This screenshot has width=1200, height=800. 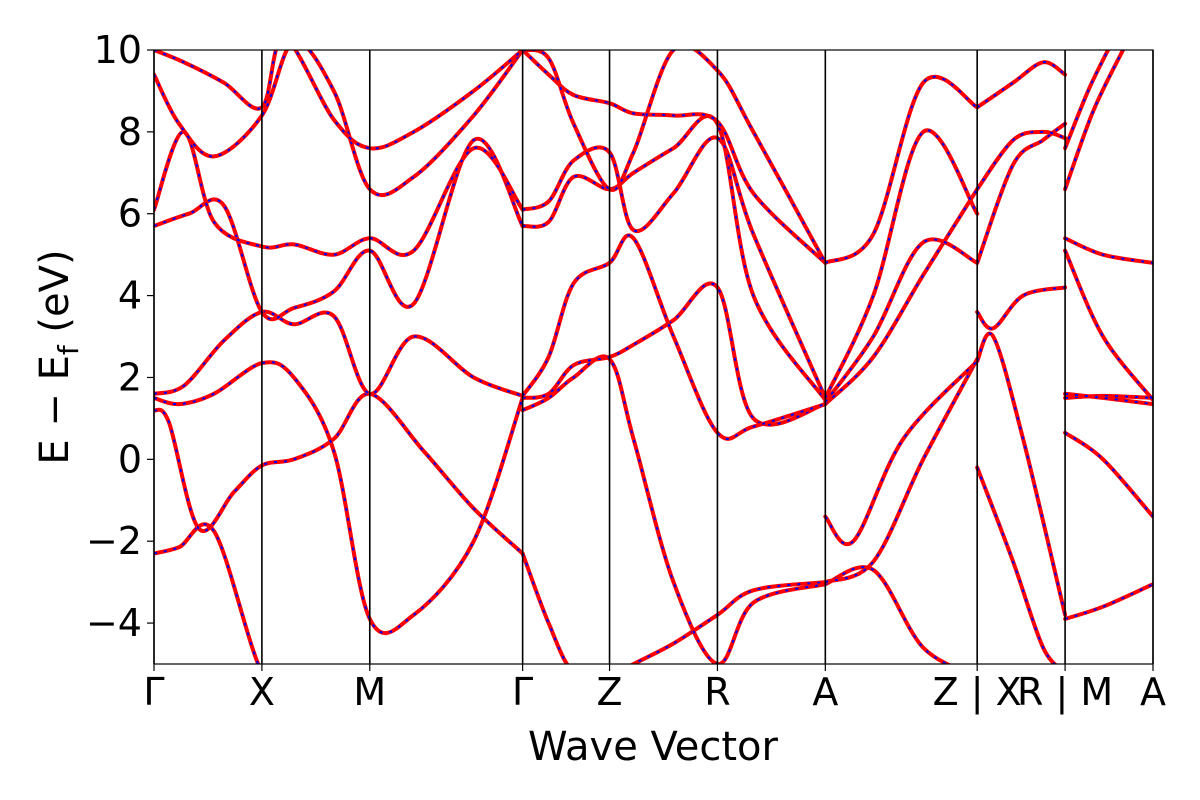 What do you see at coordinates (55, 297) in the screenshot?
I see `y-axis-title-unit: (eV)` at bounding box center [55, 297].